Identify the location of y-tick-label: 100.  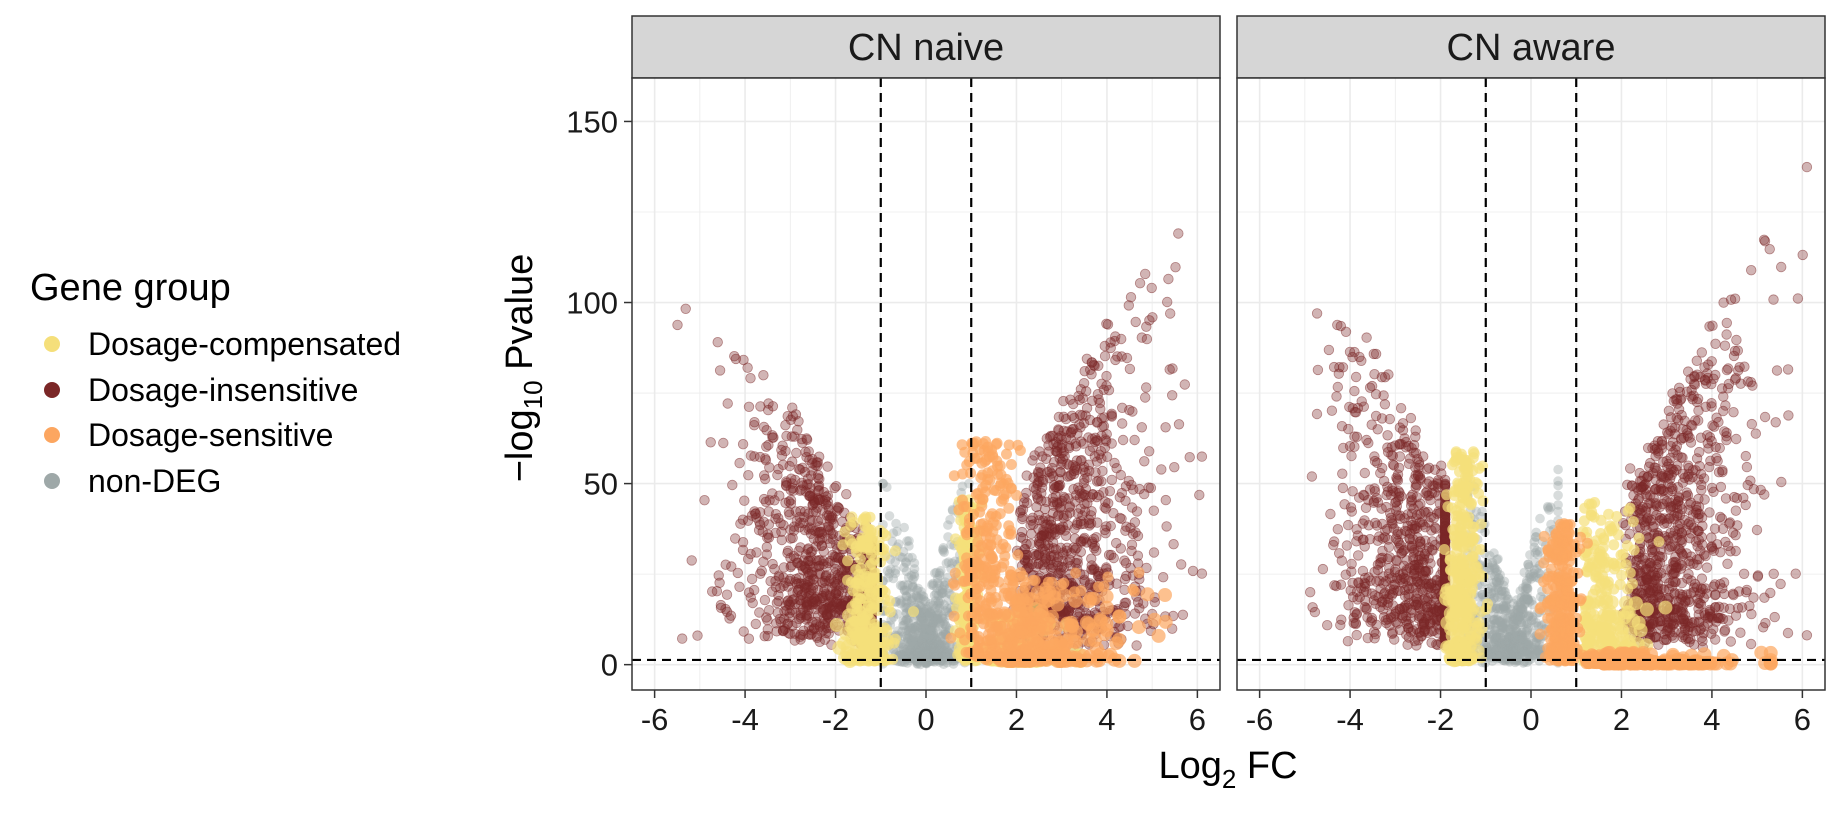
(592, 303).